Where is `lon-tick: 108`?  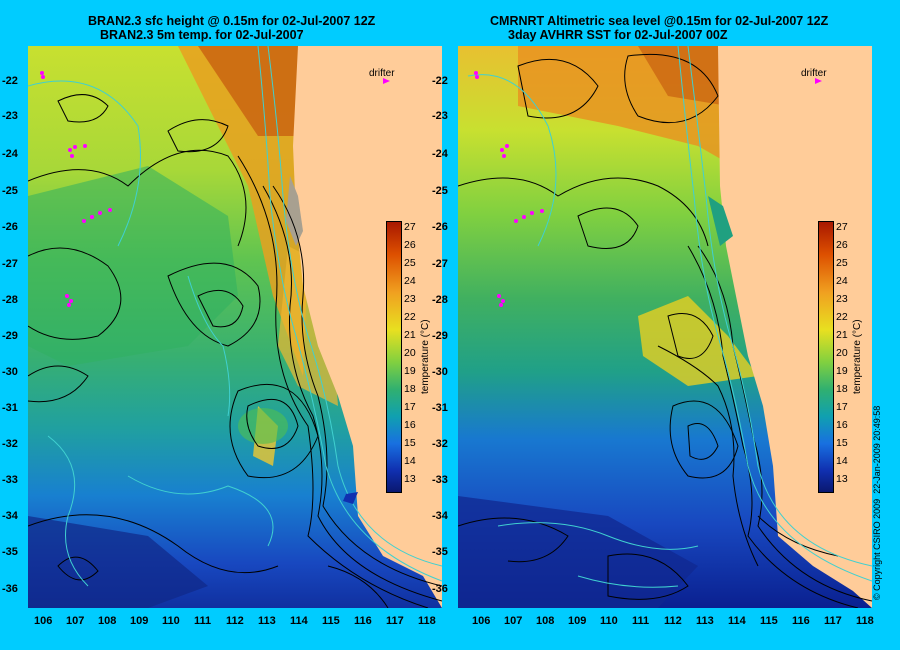 lon-tick: 108 is located at coordinates (545, 621).